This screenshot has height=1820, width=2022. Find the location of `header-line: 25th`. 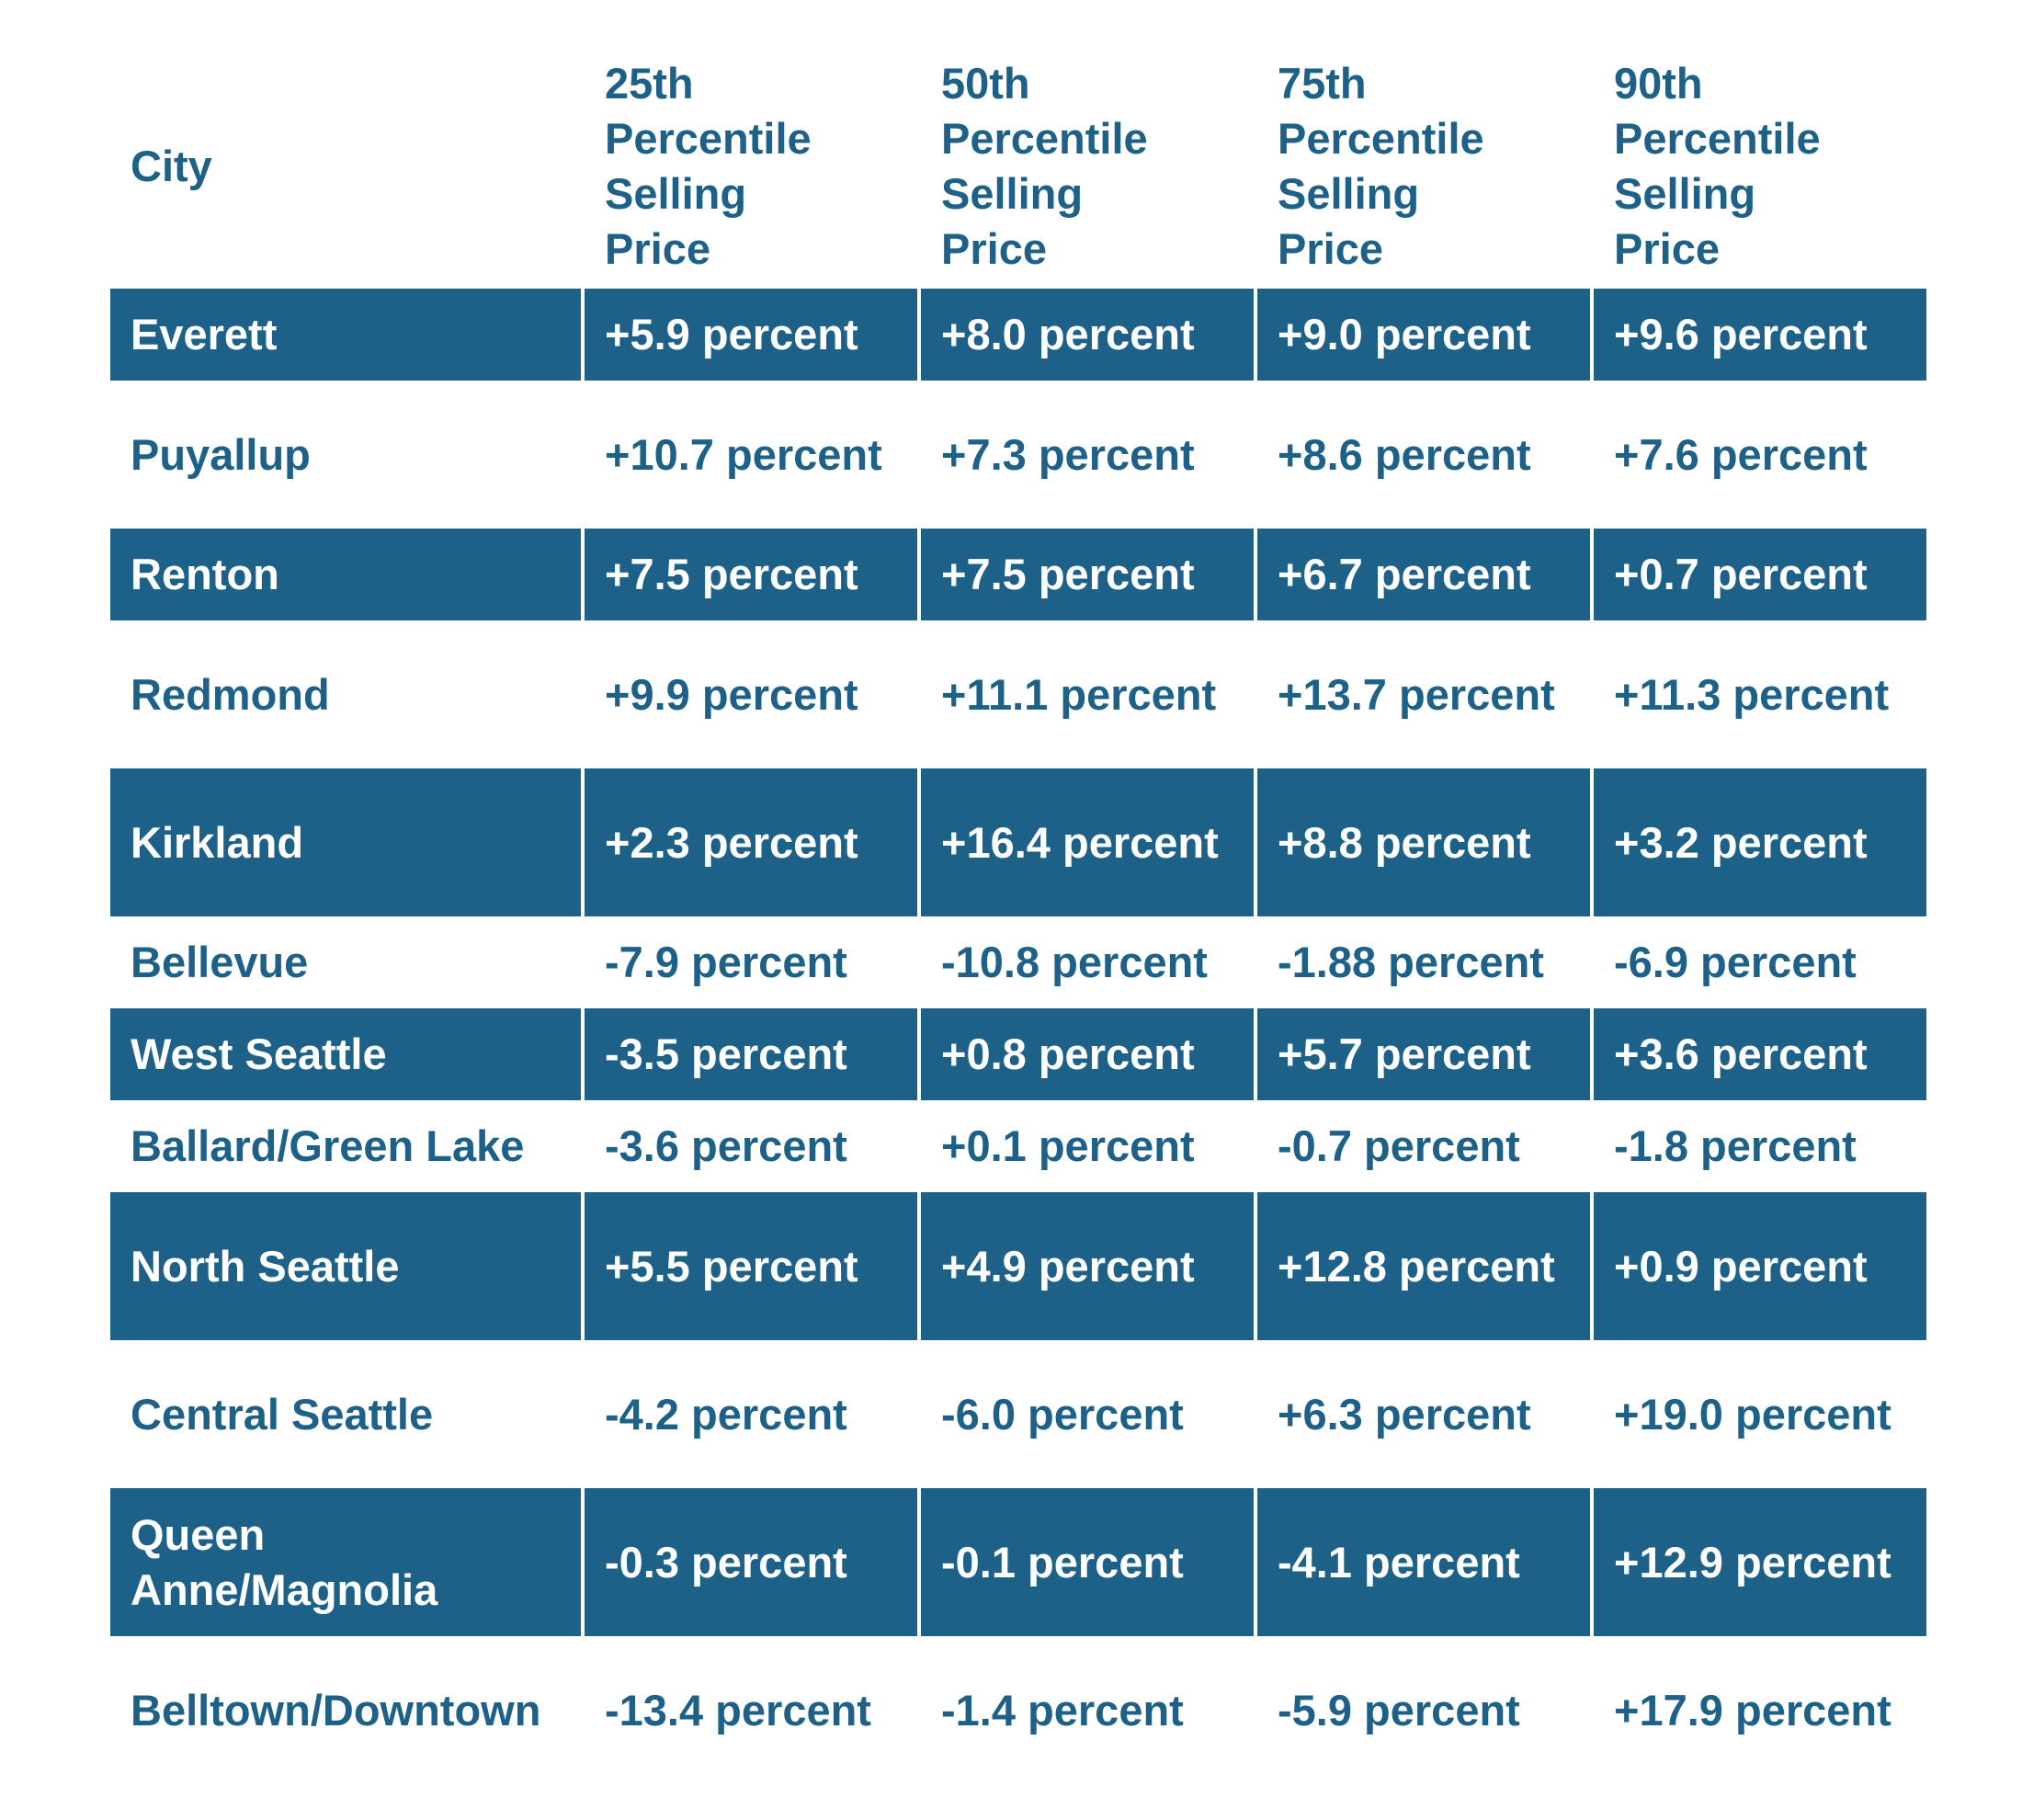

header-line: 25th is located at coordinates (649, 83).